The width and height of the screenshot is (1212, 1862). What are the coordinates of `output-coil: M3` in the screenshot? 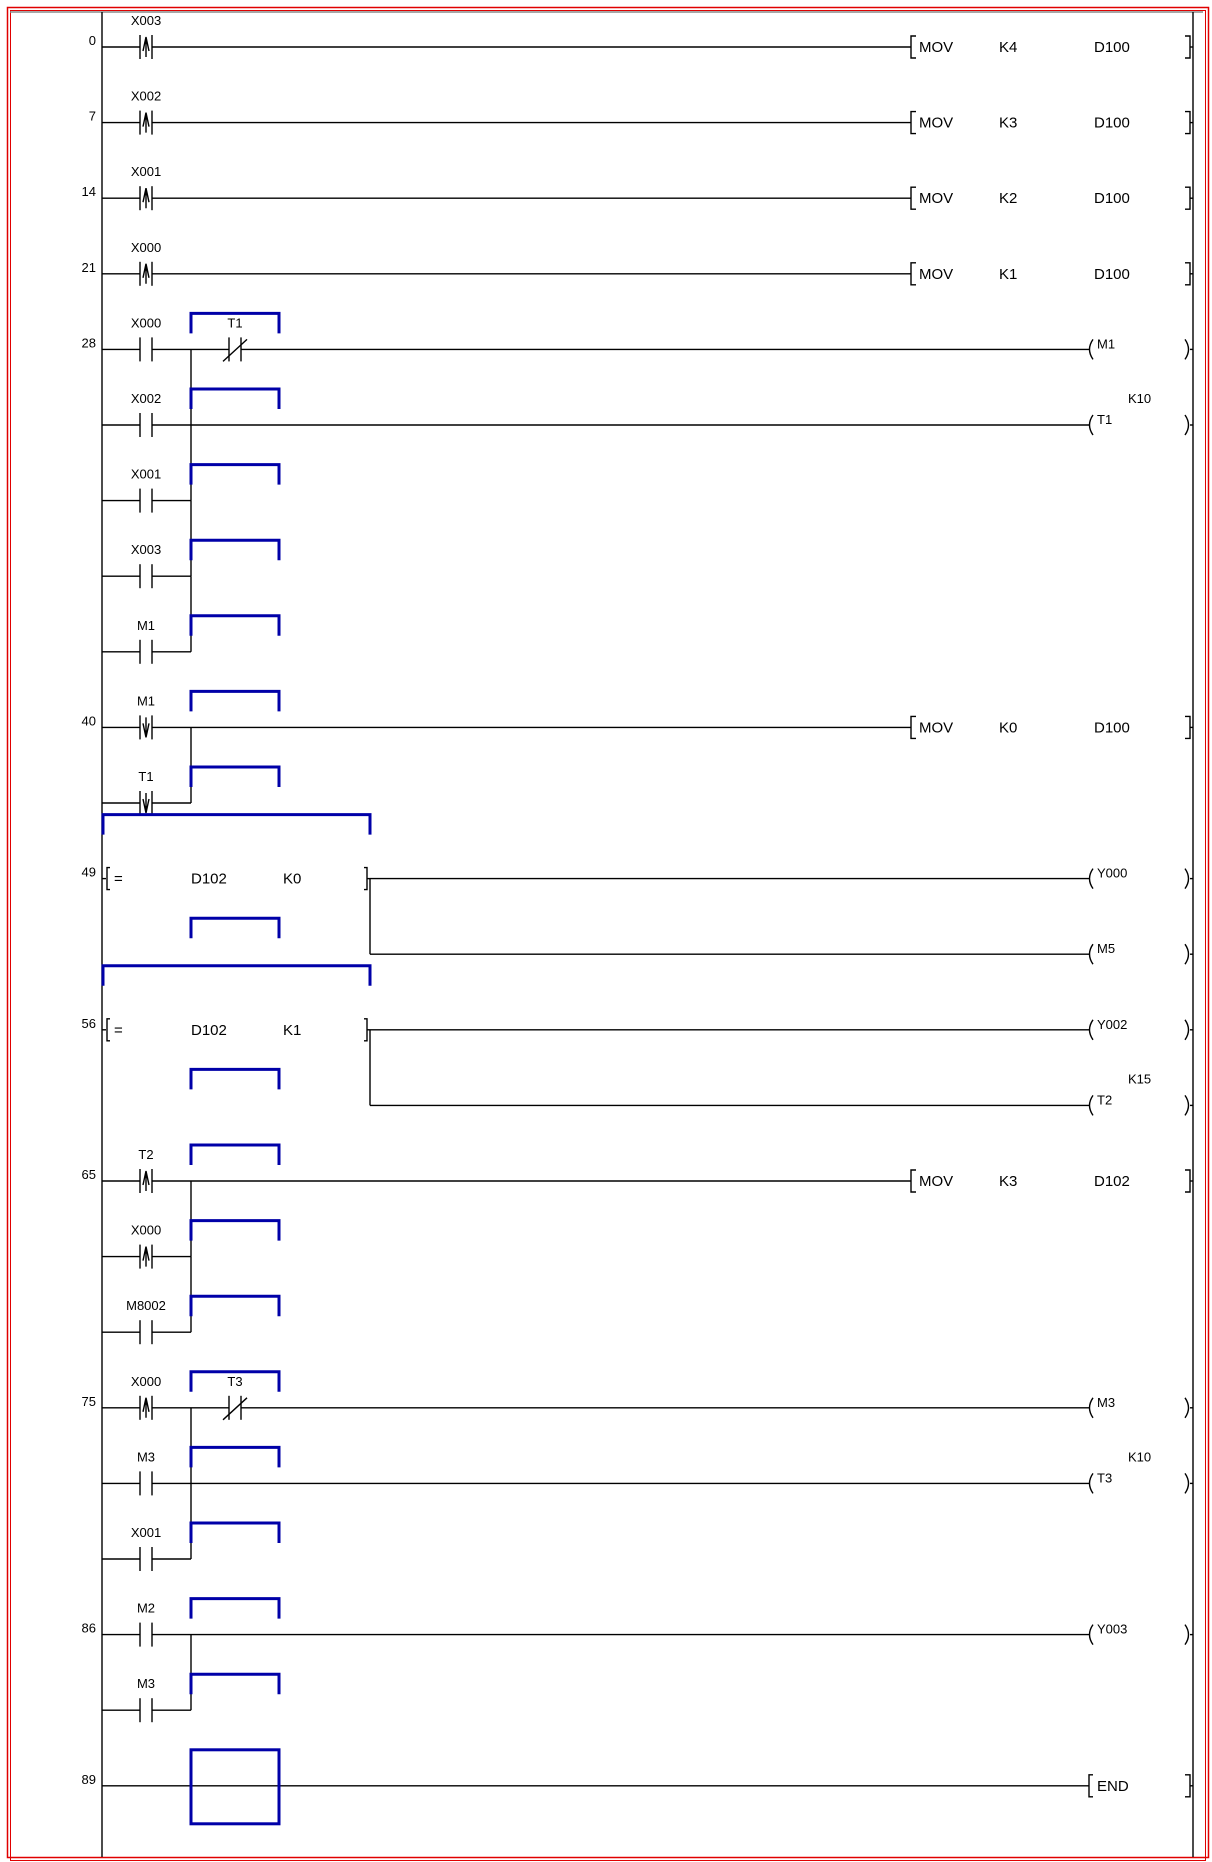 It's located at (1141, 1407).